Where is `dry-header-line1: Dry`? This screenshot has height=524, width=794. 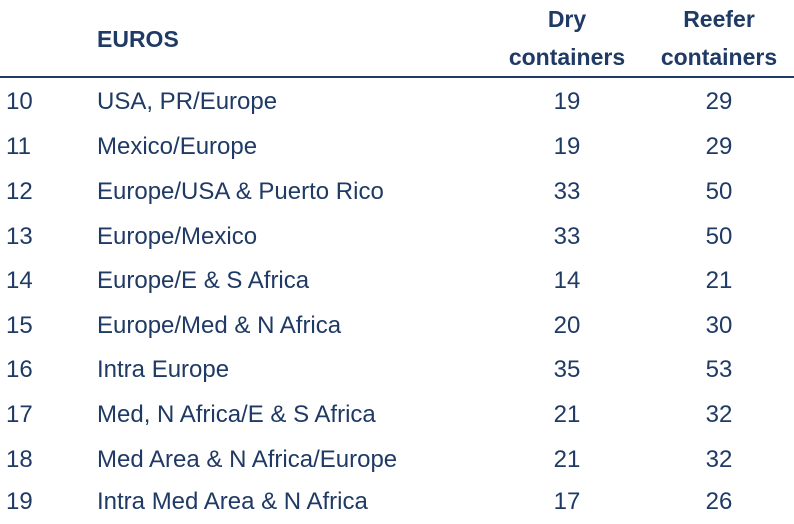
dry-header-line1: Dry is located at coordinates (567, 19).